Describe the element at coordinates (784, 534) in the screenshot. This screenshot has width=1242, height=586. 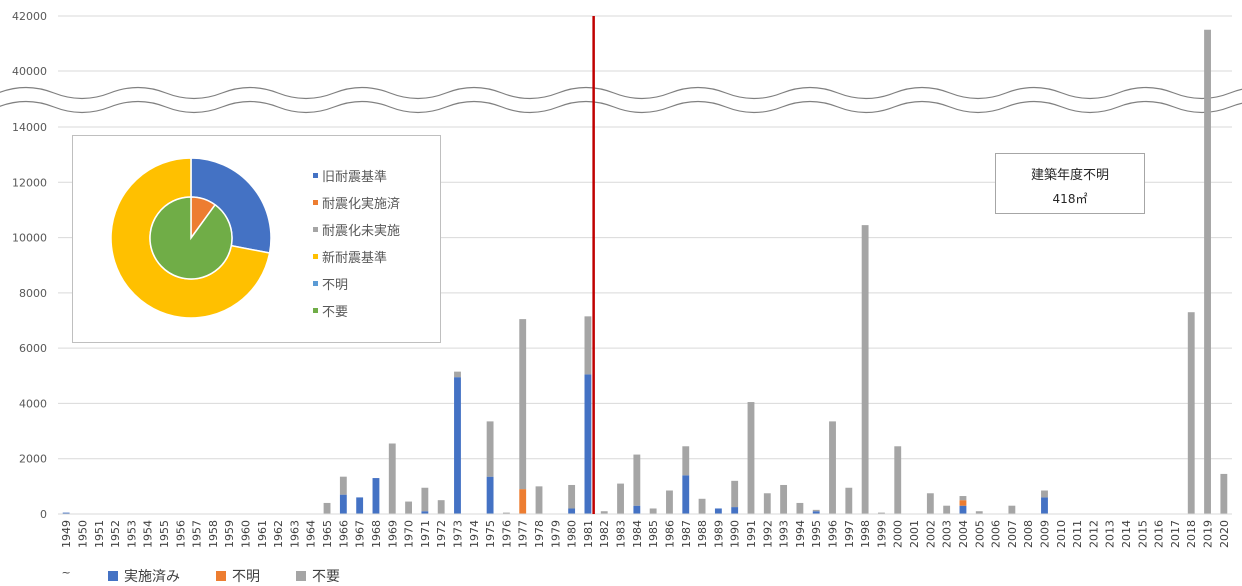
I see `x-tick-label: 1993` at that location.